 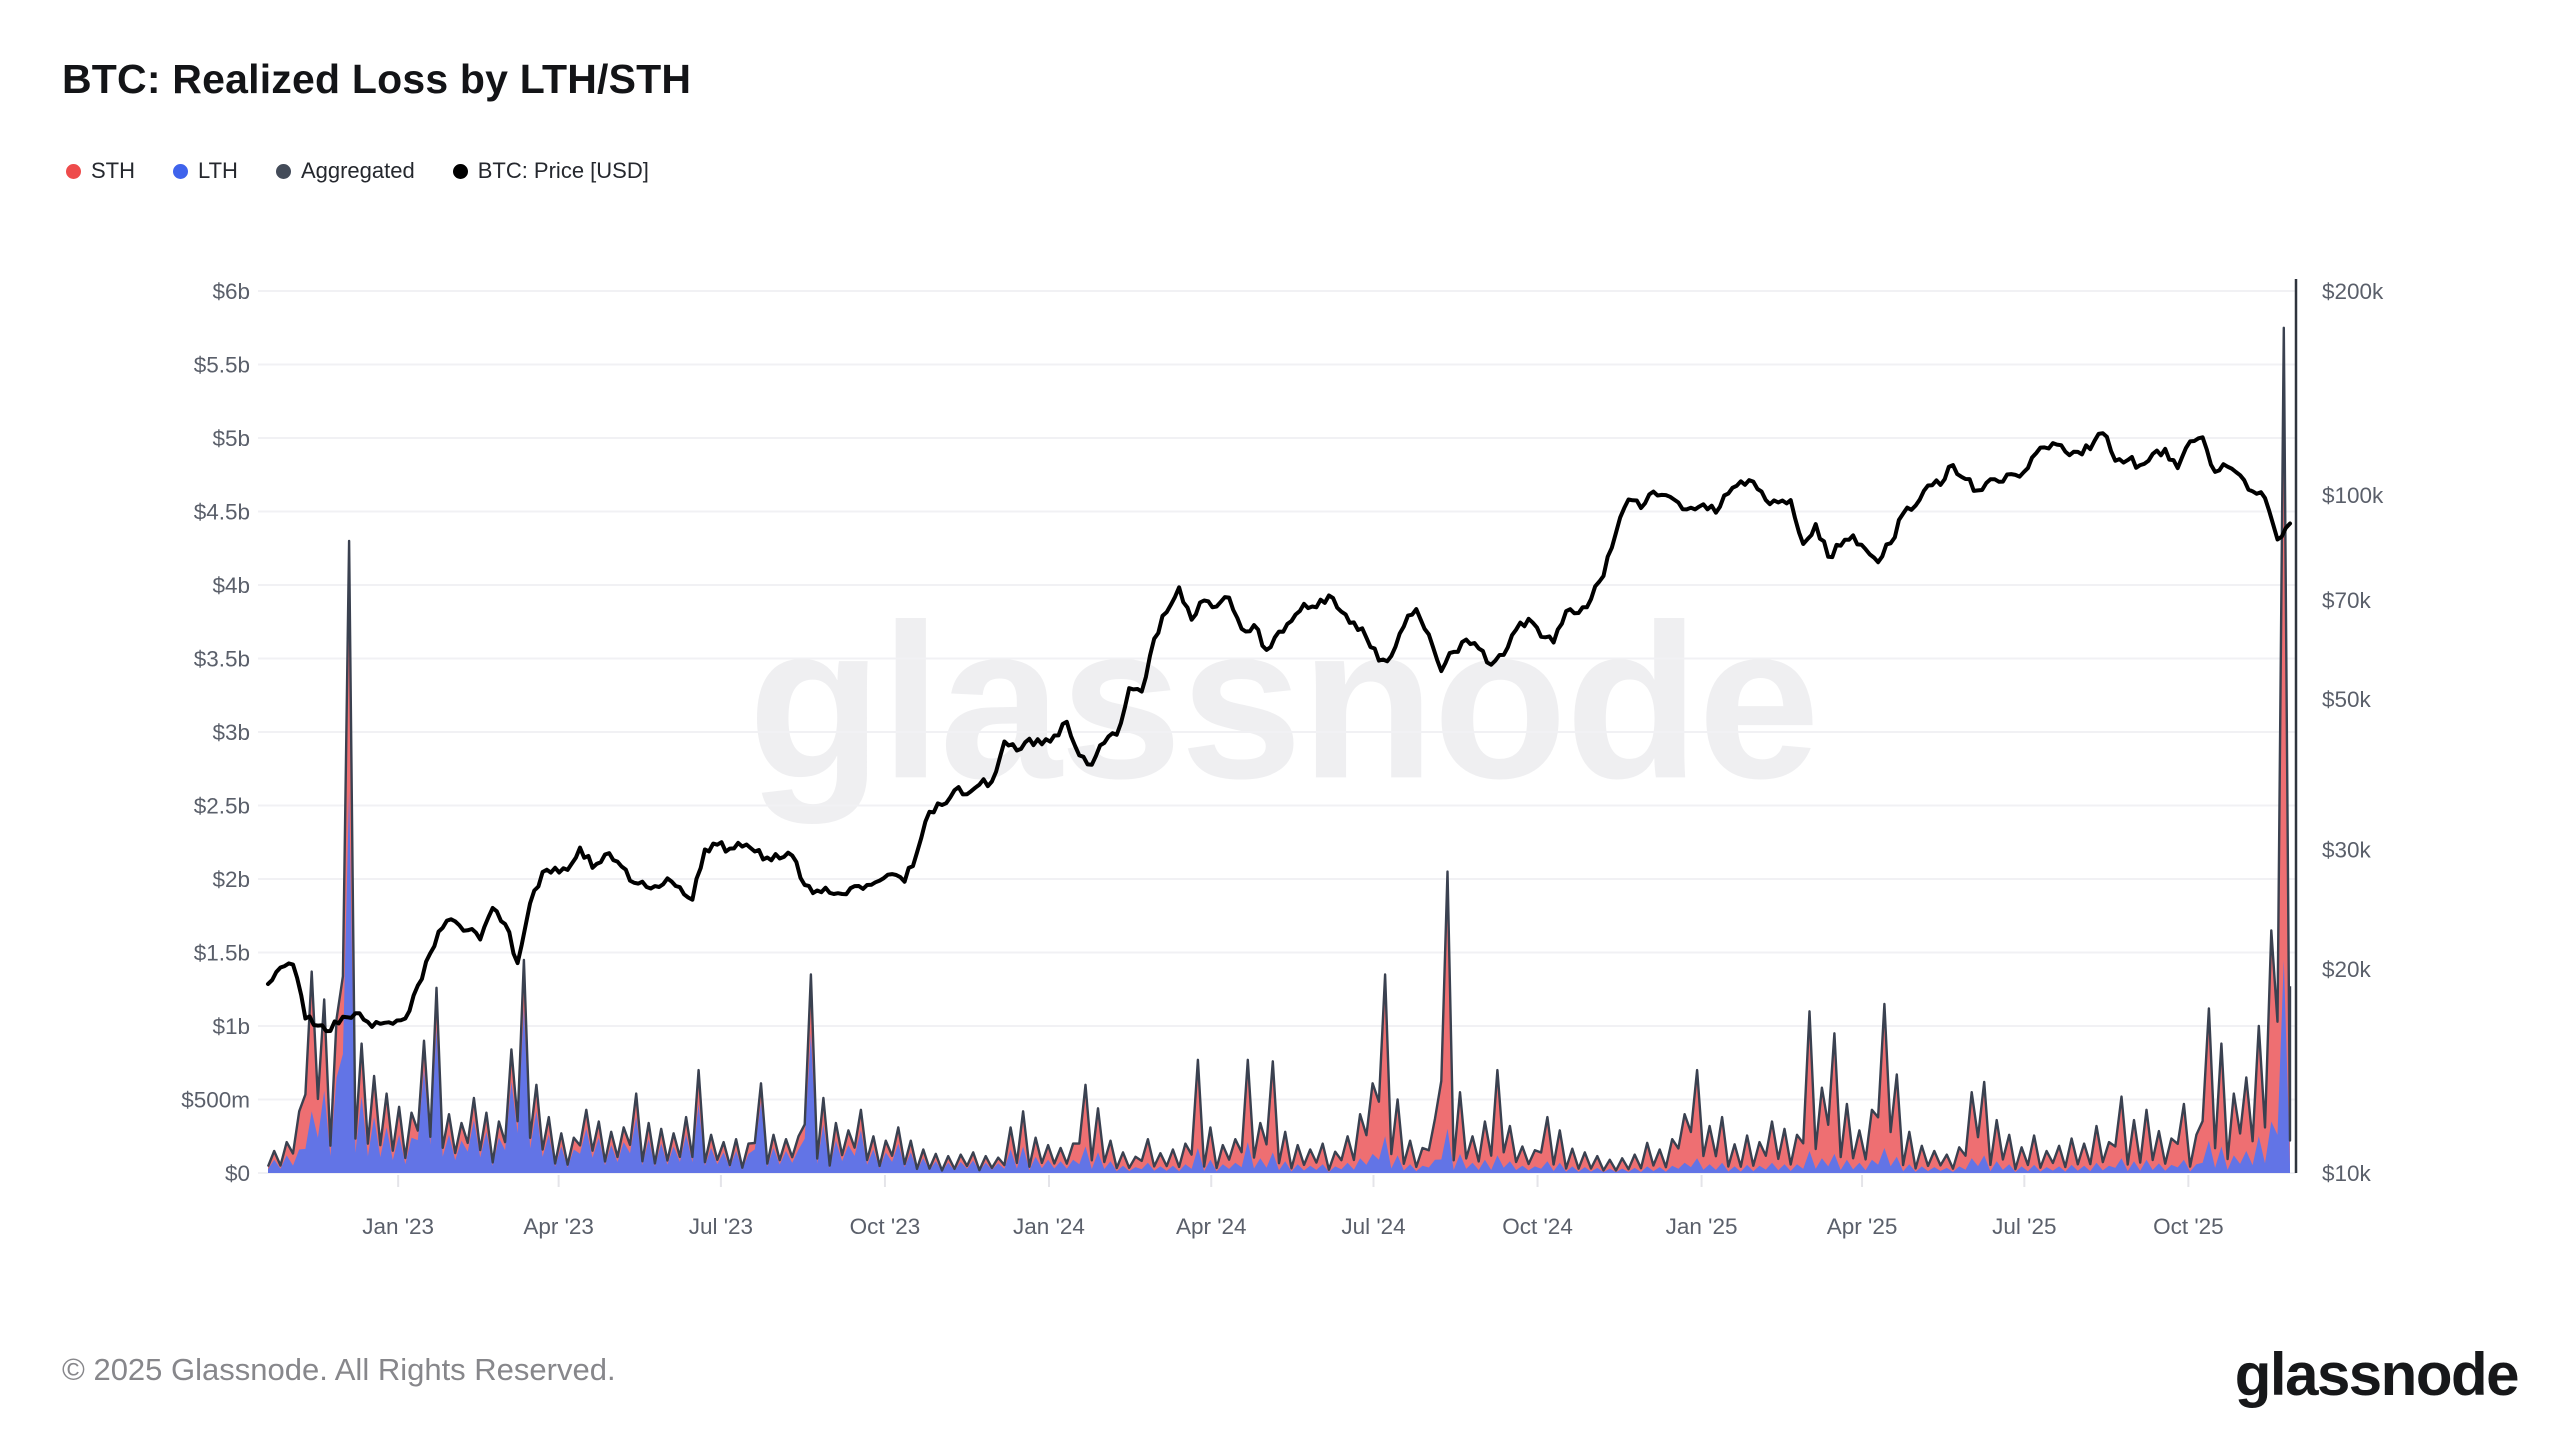 What do you see at coordinates (222, 659) in the screenshot?
I see `left-axis-tick-label: $3.5b` at bounding box center [222, 659].